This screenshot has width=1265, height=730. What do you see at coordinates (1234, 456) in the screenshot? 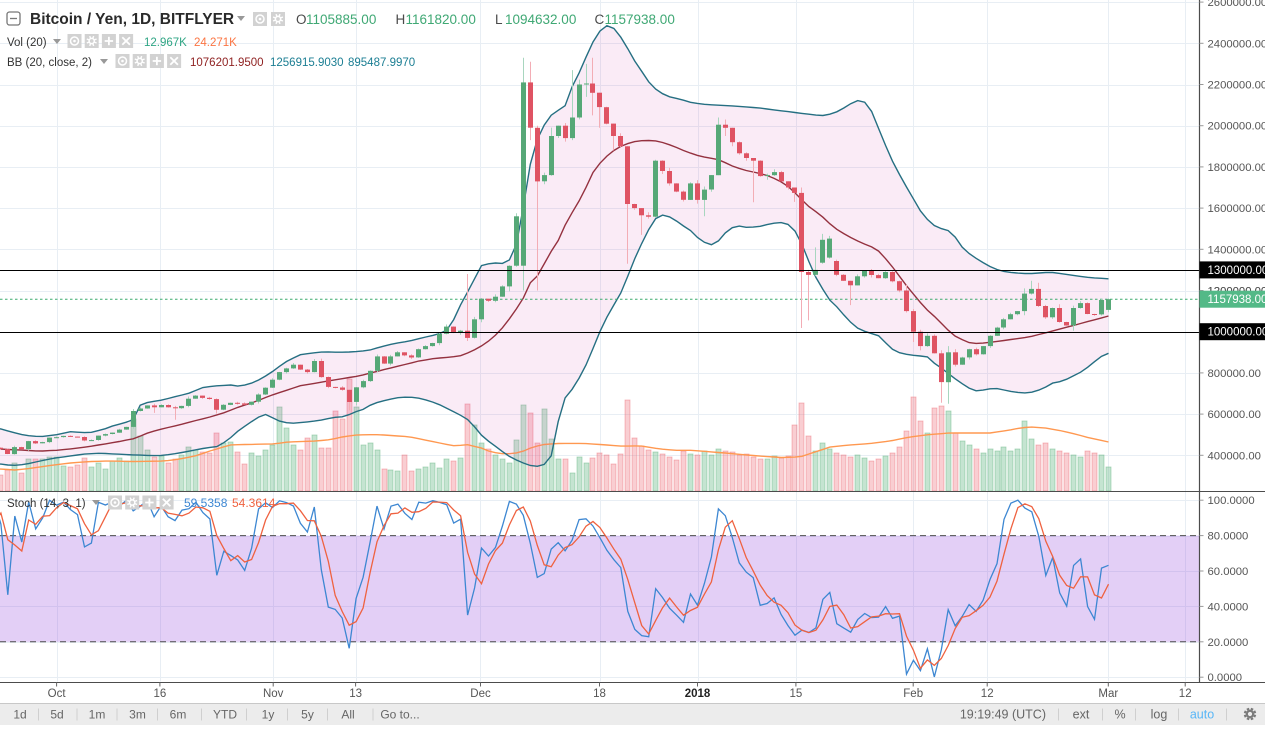
I see `svg-text: 400000.00` at bounding box center [1234, 456].